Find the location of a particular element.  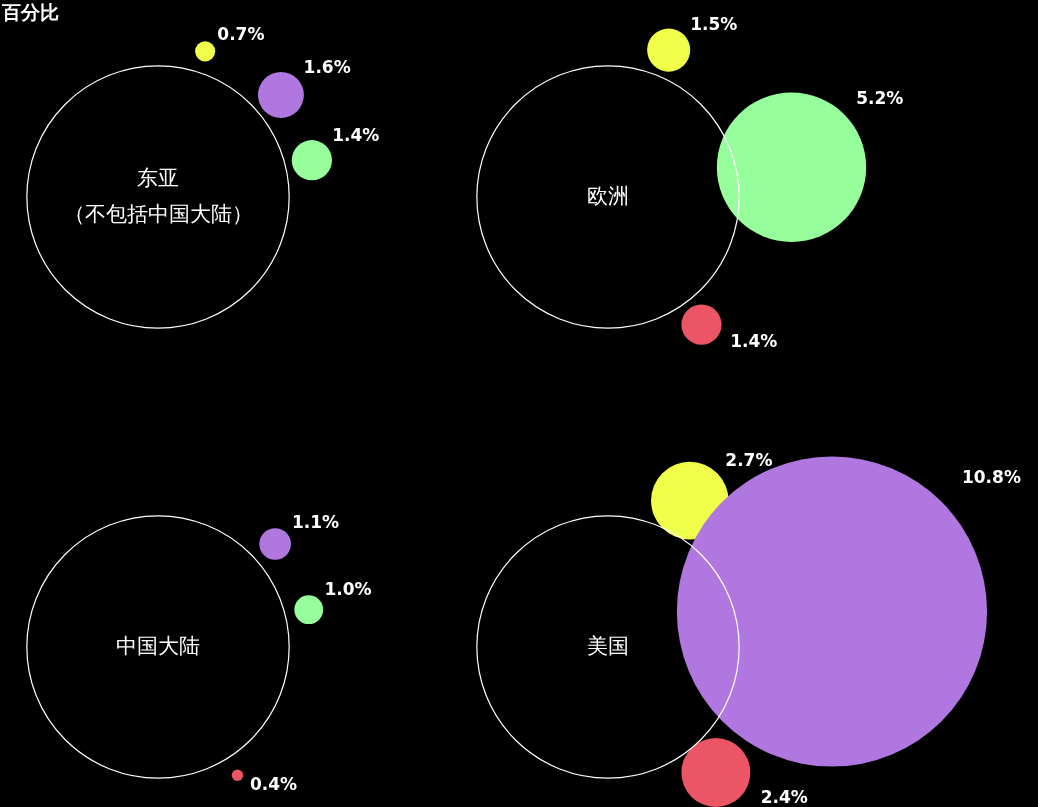

text: 东亚 is located at coordinates (158, 178).